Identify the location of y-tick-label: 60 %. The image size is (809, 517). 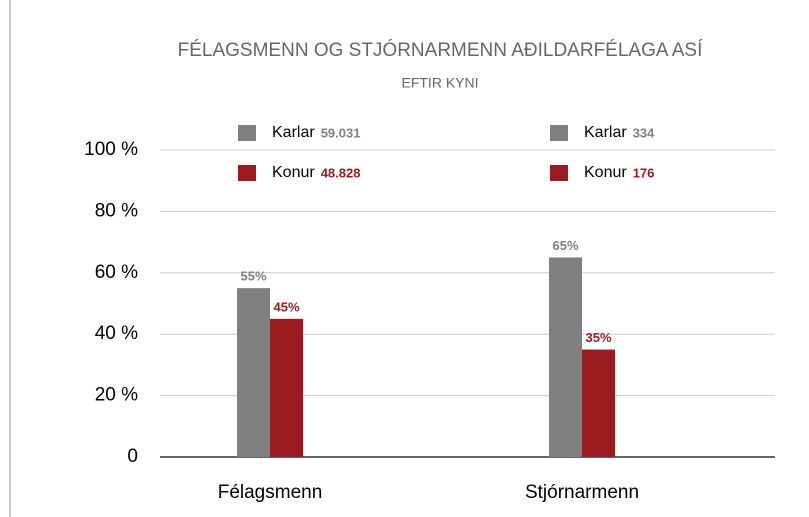
(116, 272).